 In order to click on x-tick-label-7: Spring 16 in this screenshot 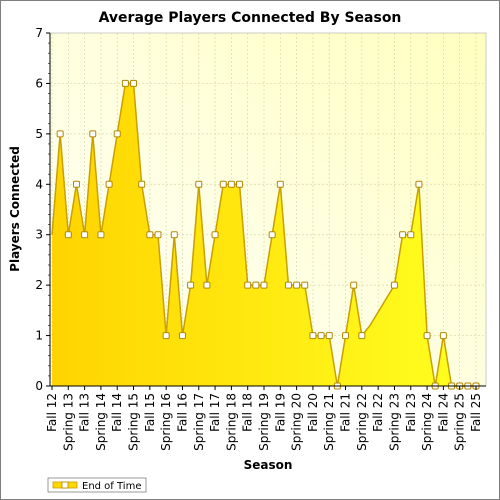, I will do `click(166, 422)`.